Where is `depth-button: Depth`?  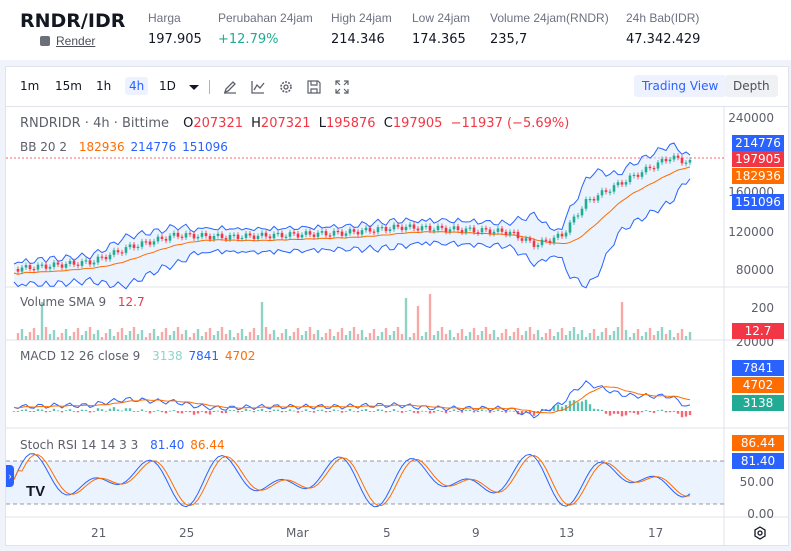 depth-button: Depth is located at coordinates (751, 86).